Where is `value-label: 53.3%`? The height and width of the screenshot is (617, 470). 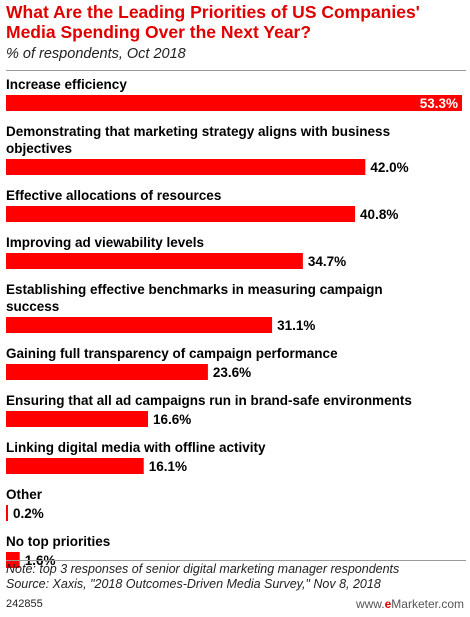
value-label: 53.3% is located at coordinates (439, 103).